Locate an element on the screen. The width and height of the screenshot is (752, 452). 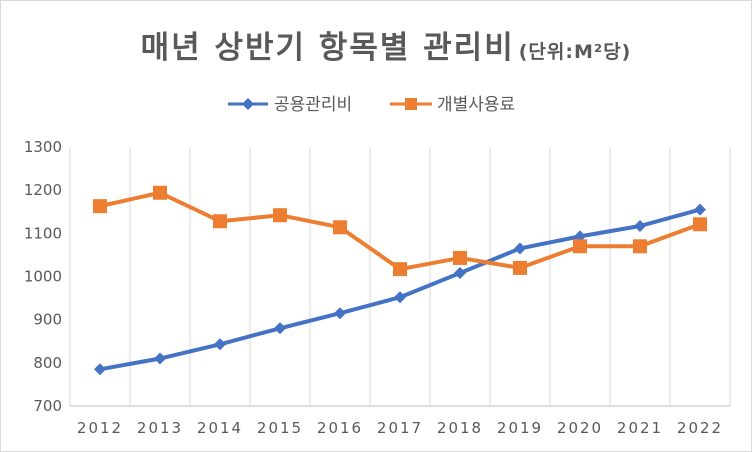
x-tick-label: 2013 is located at coordinates (160, 428).